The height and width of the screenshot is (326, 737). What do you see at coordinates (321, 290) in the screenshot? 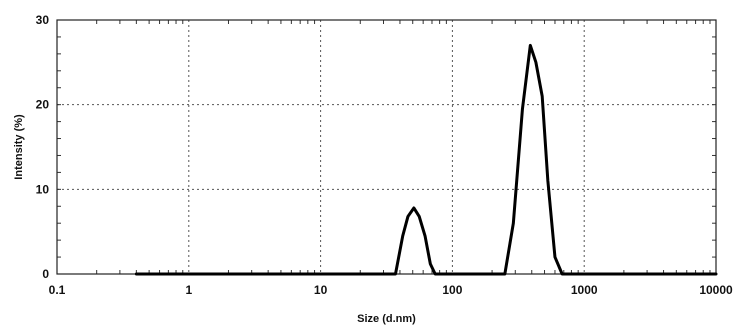
I see `x-tick-label: 10` at bounding box center [321, 290].